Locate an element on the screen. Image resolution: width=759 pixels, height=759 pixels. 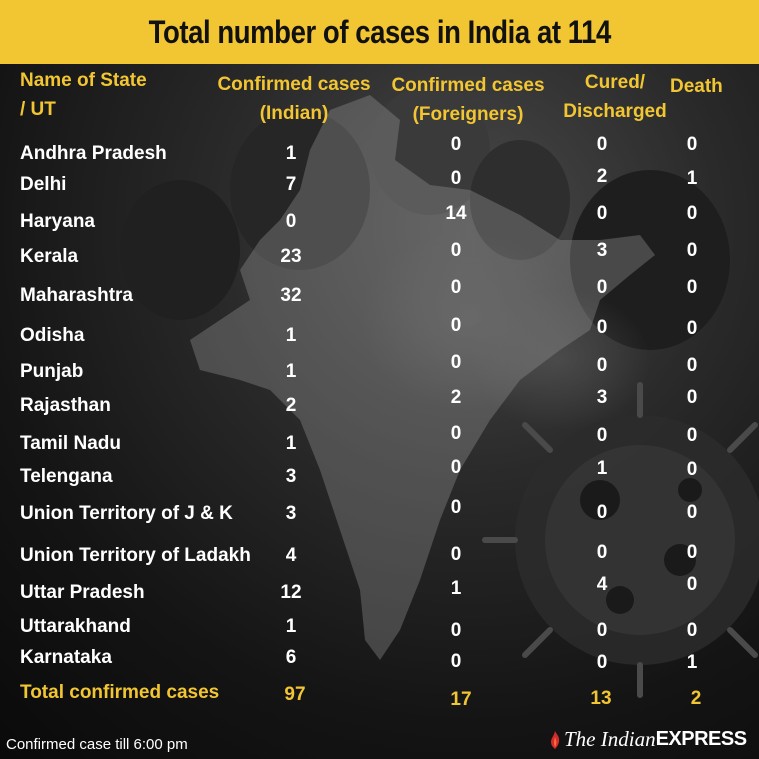
total-death: 2 is located at coordinates (696, 698).